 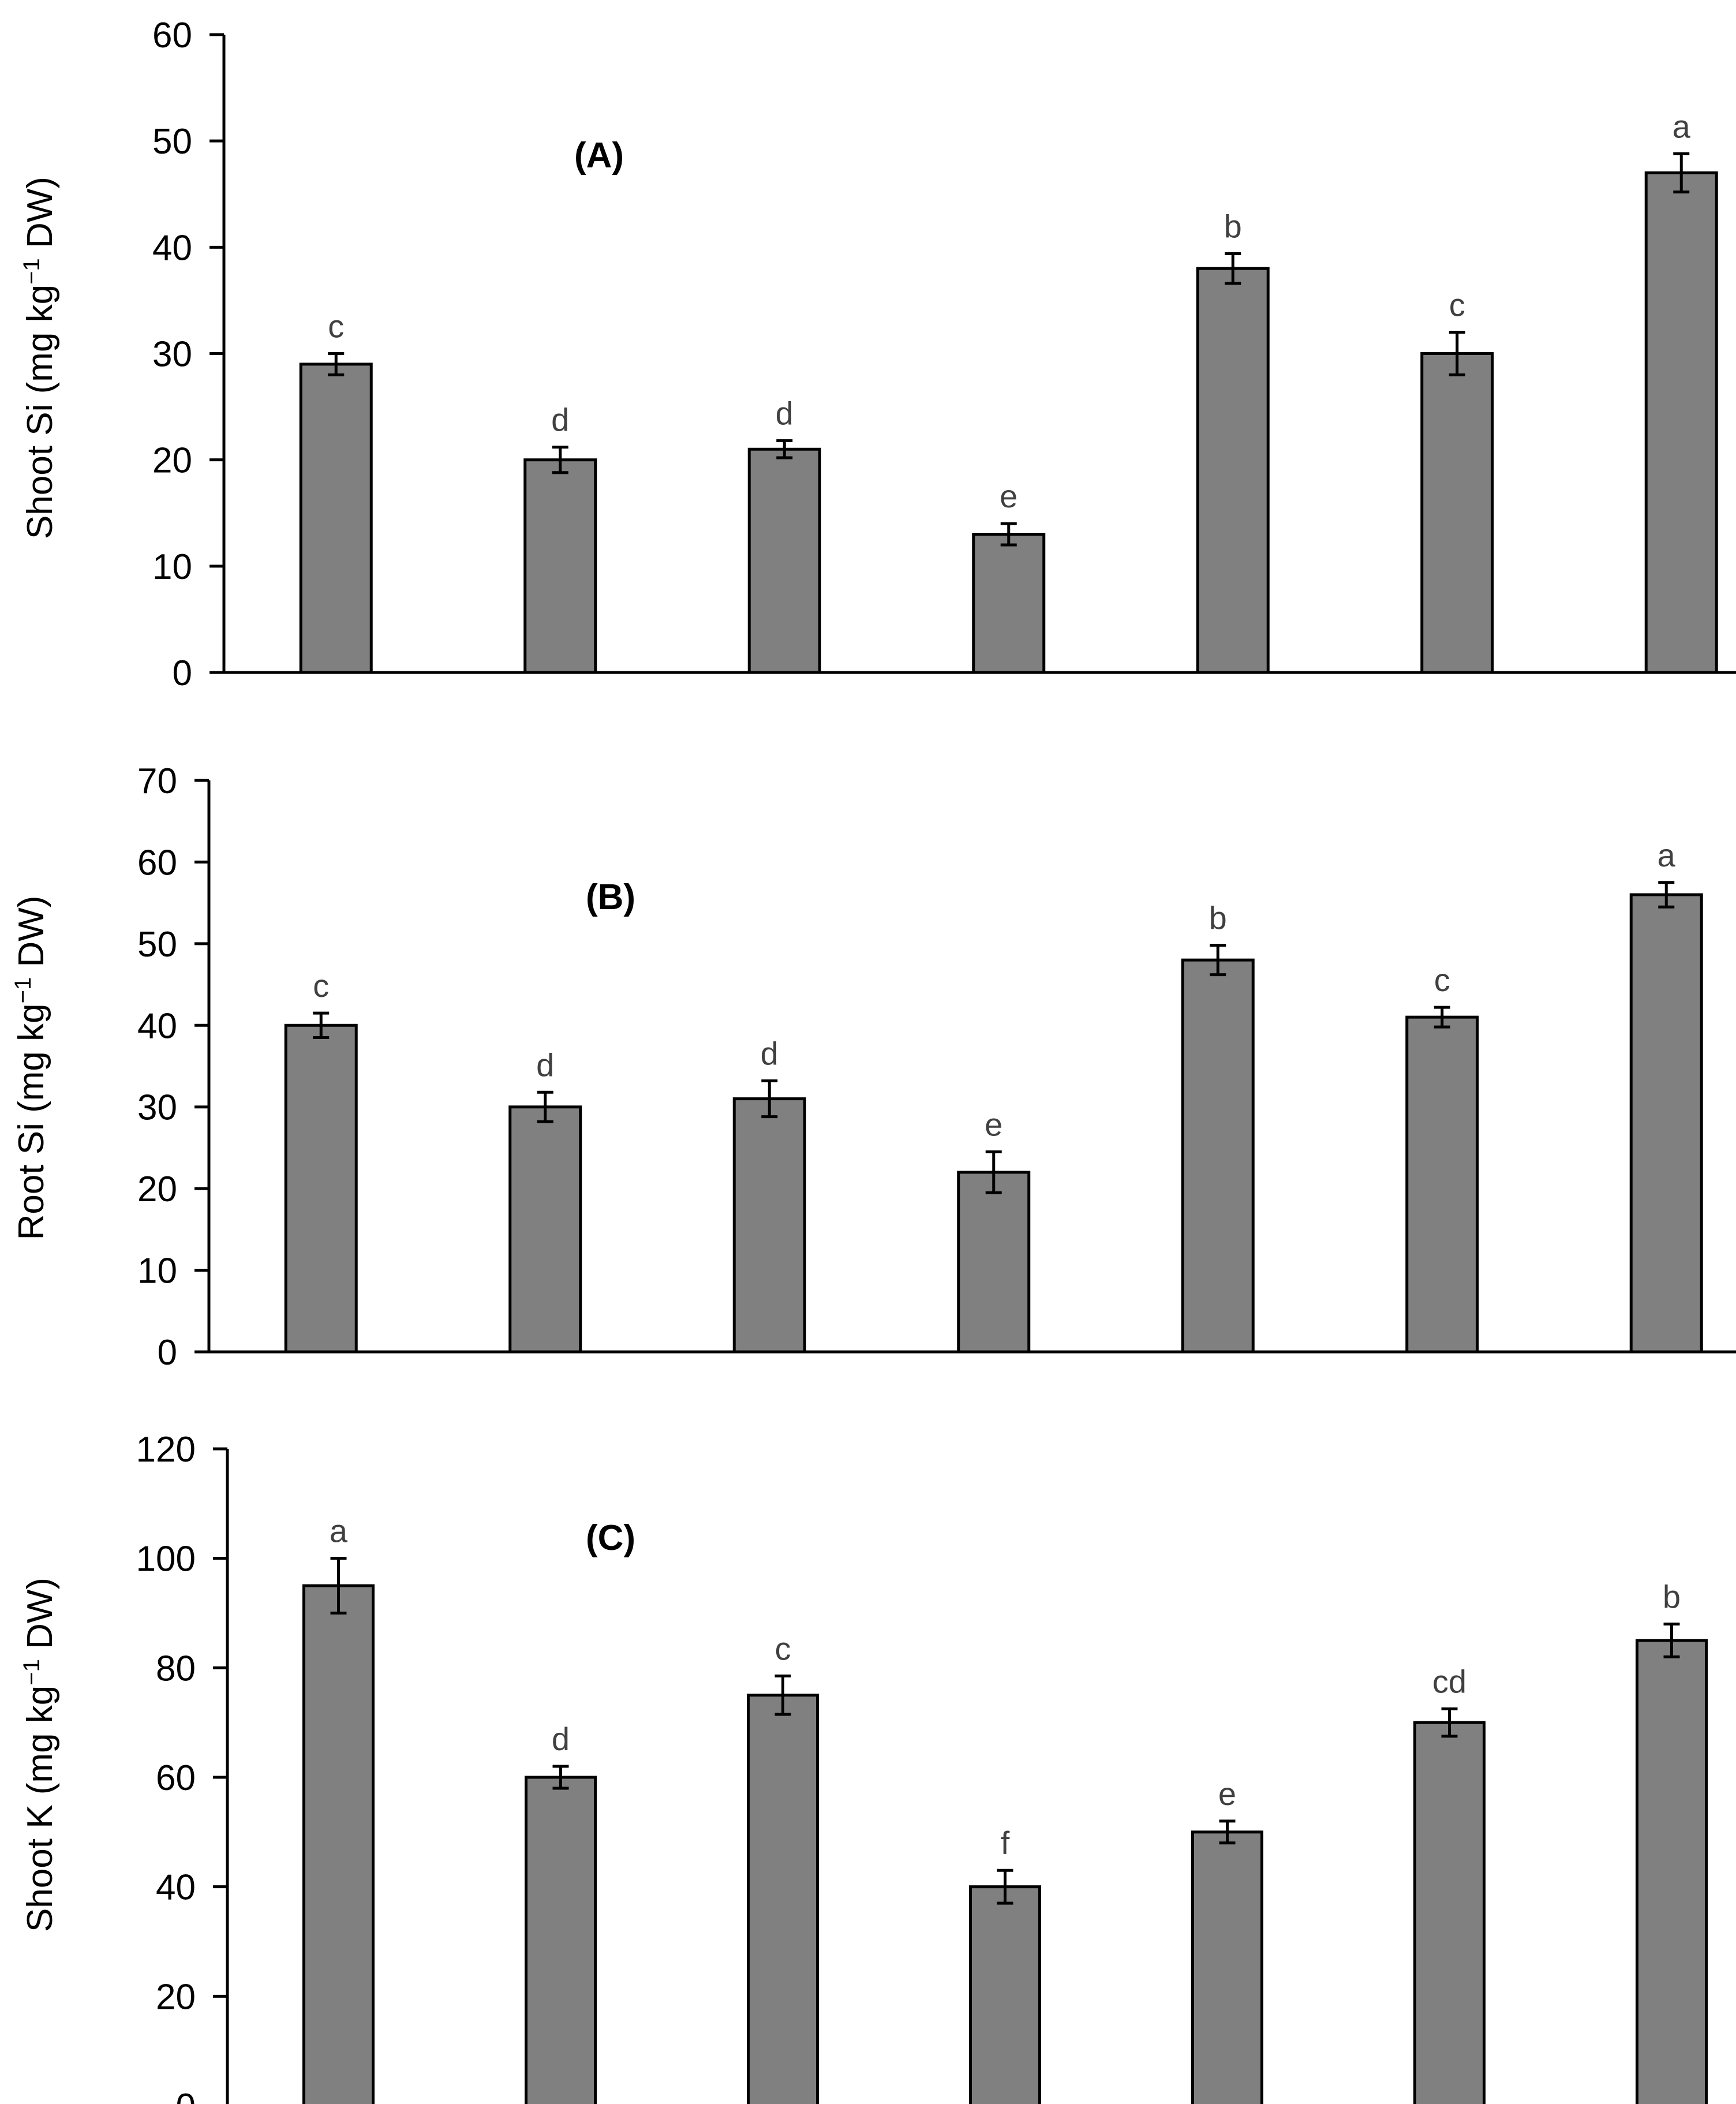 What do you see at coordinates (157, 781) in the screenshot?
I see `y-tick-label: 70` at bounding box center [157, 781].